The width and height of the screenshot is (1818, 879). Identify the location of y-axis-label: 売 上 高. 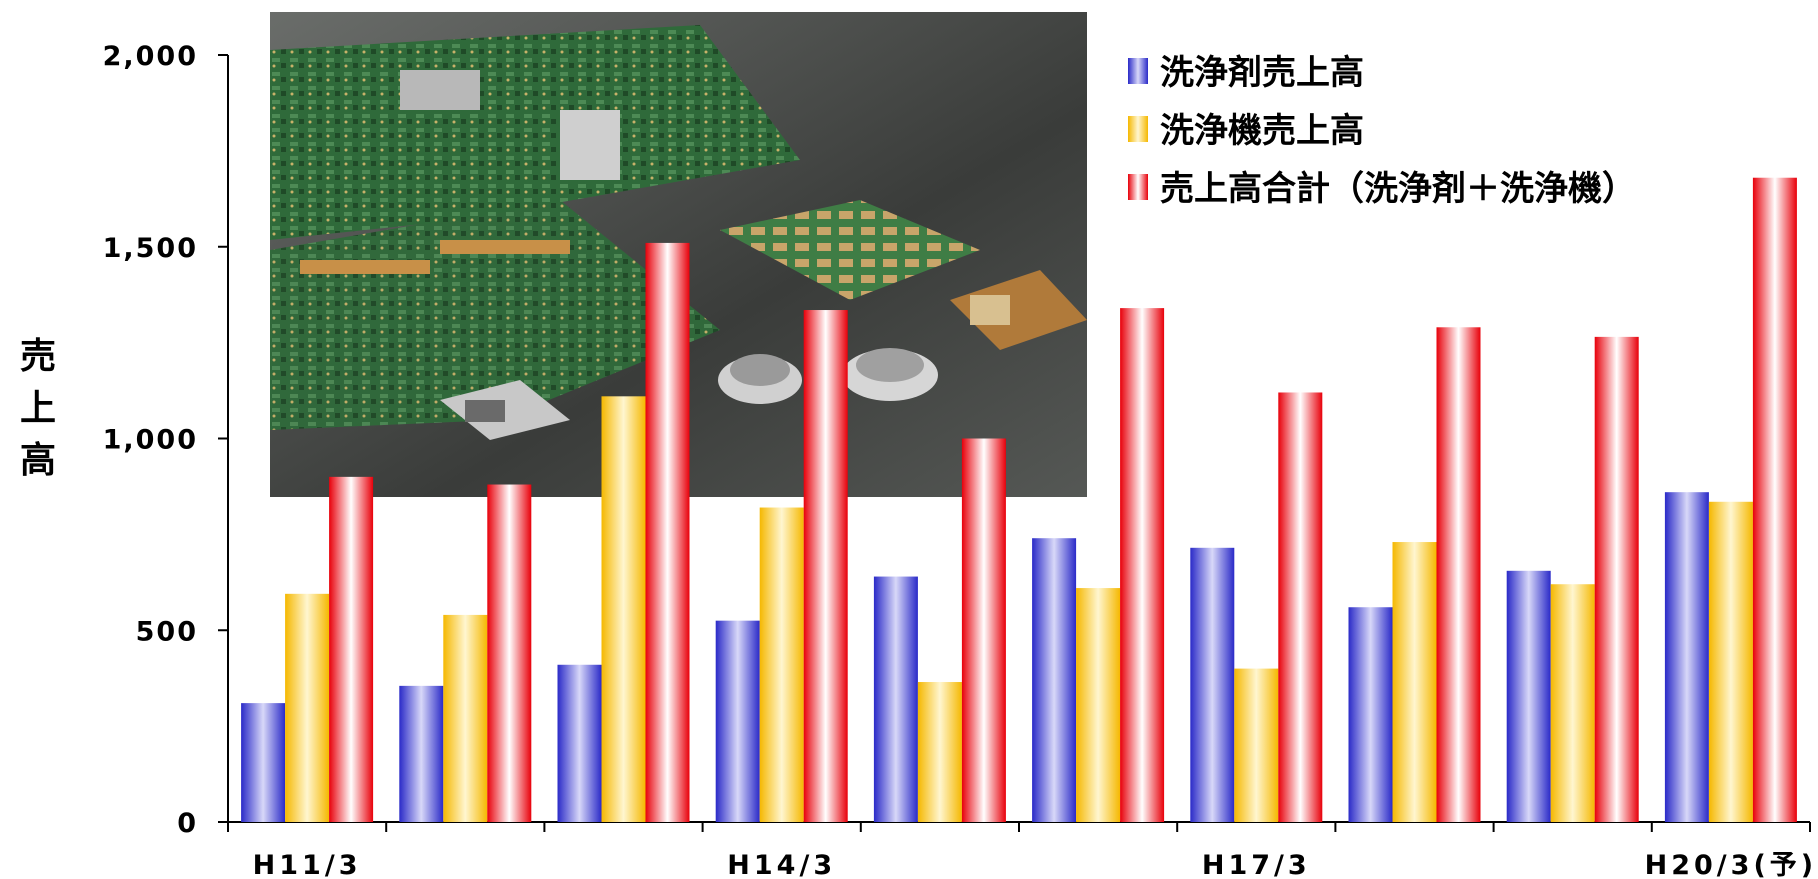
(38, 408).